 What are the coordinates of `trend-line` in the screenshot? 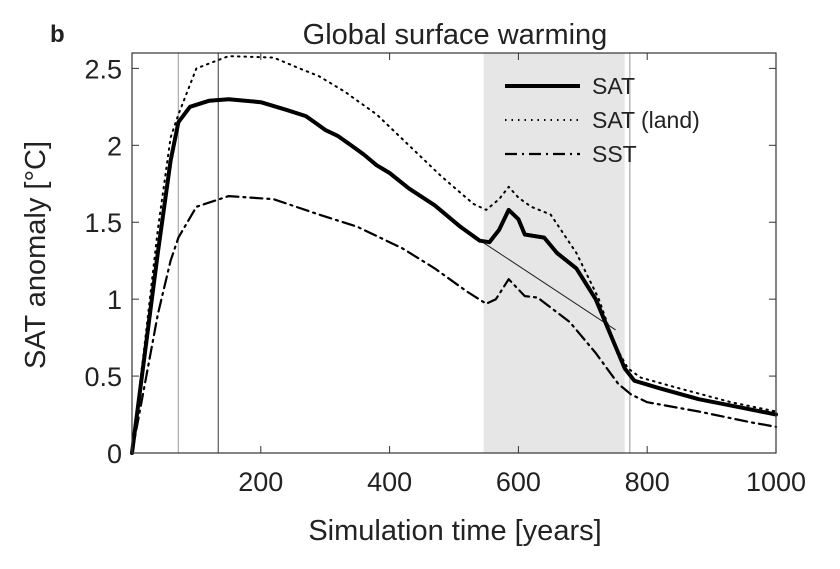 It's located at (548, 285).